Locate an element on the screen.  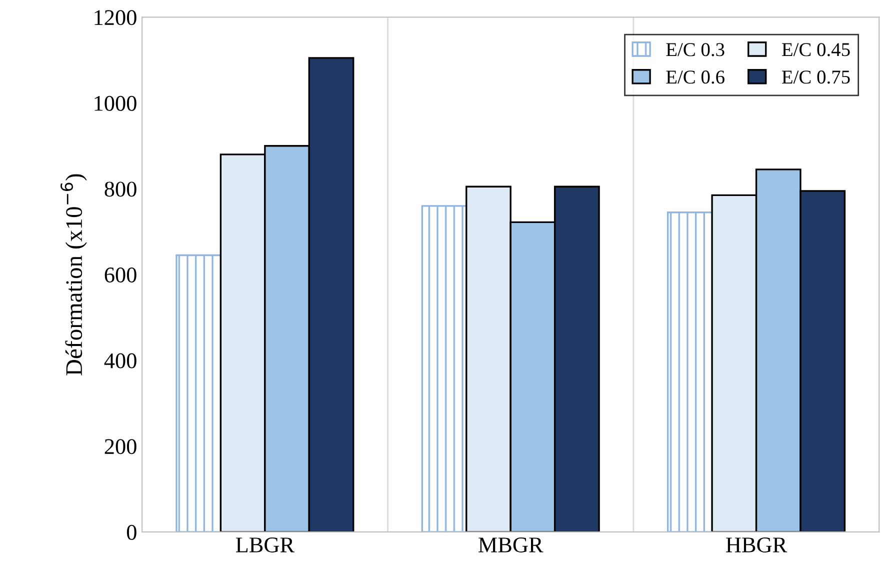
y-axis-title: Déformation (x10$^{−6}$) is located at coordinates (73, 275).